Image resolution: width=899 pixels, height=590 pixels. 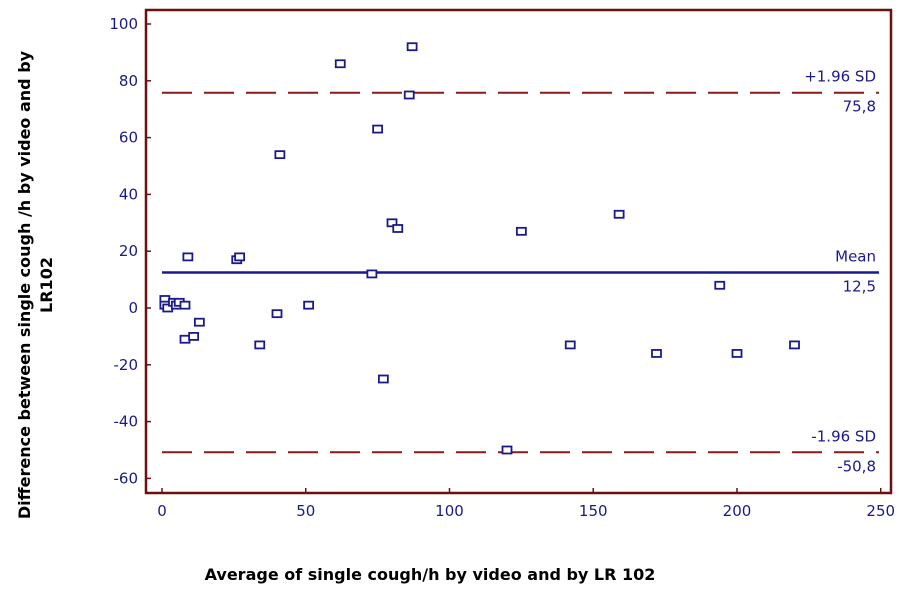 What do you see at coordinates (593, 511) in the screenshot?
I see `x-tick-label: 150` at bounding box center [593, 511].